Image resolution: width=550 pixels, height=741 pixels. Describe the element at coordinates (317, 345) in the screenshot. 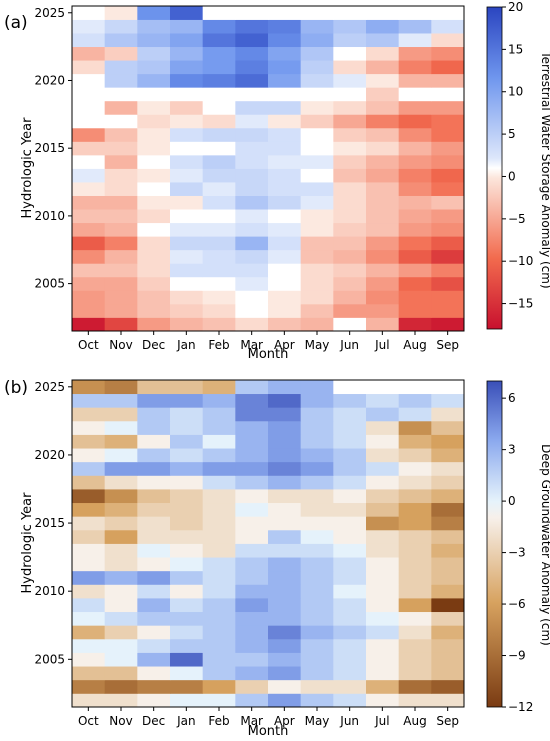

I see `x-tick-label: May` at that location.